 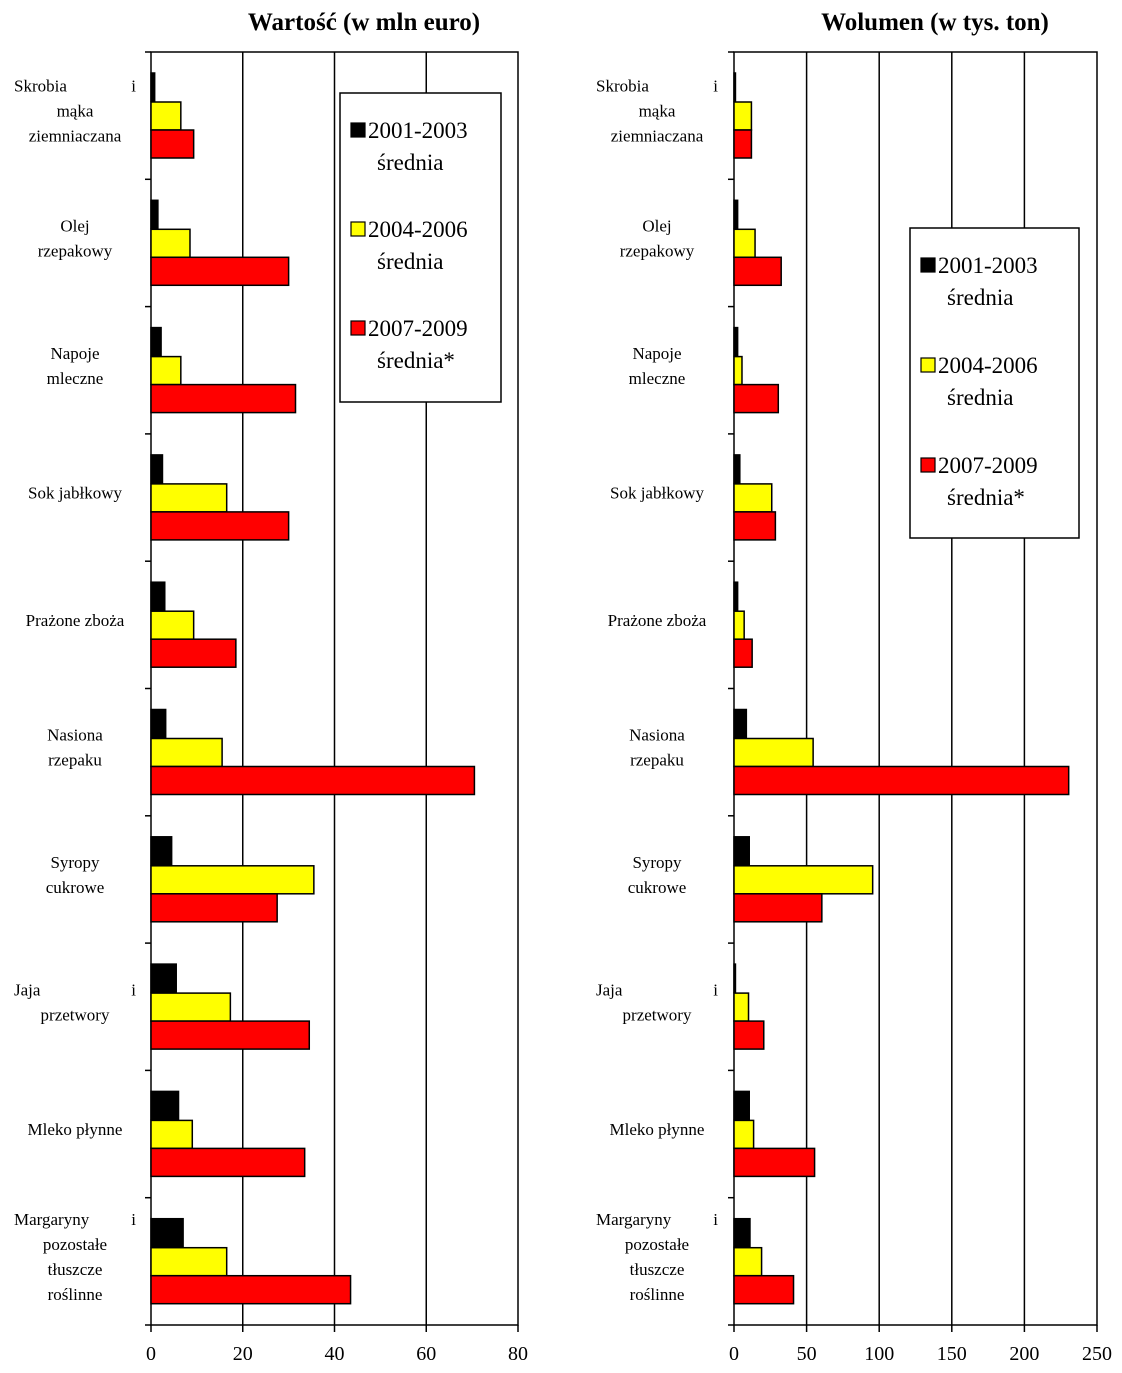 What do you see at coordinates (988, 265) in the screenshot?
I see `legend-label: 2001-2003` at bounding box center [988, 265].